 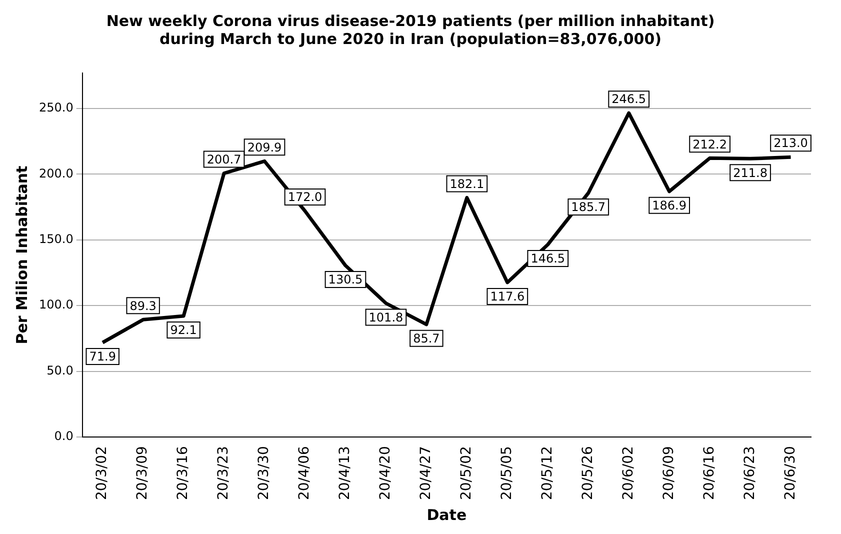 I want to click on data-label: 92.1, so click(x=183, y=330).